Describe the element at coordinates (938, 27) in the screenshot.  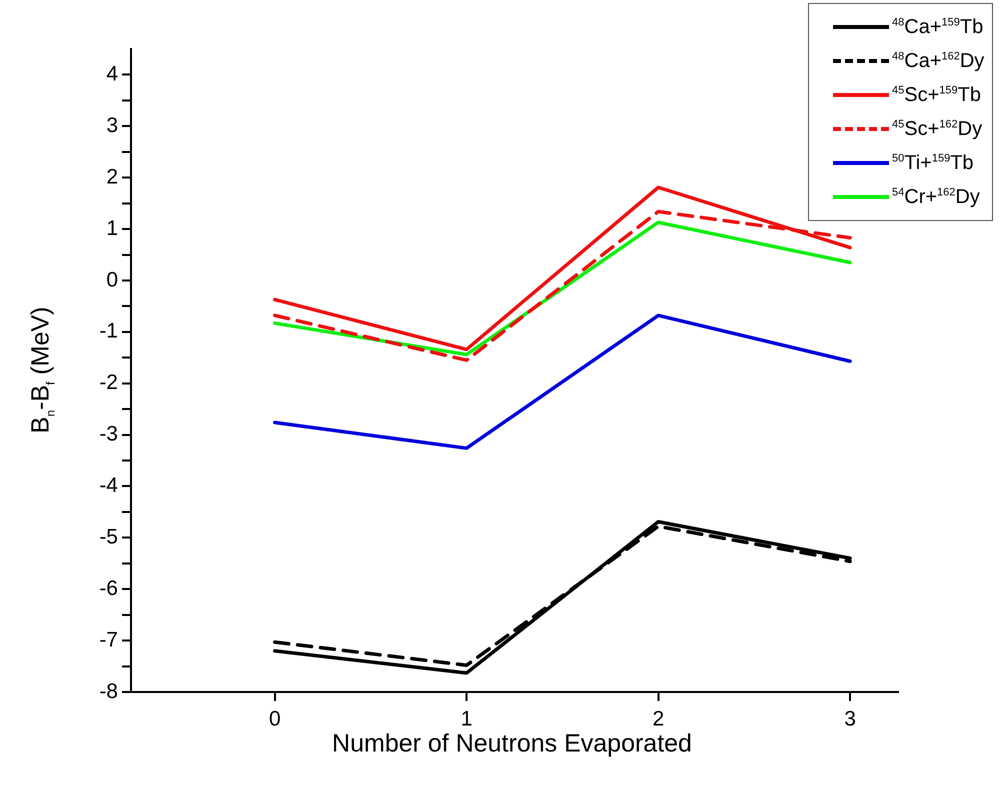
I see `legend-label: $^{48}$Ca+$^{159}$Tb` at that location.